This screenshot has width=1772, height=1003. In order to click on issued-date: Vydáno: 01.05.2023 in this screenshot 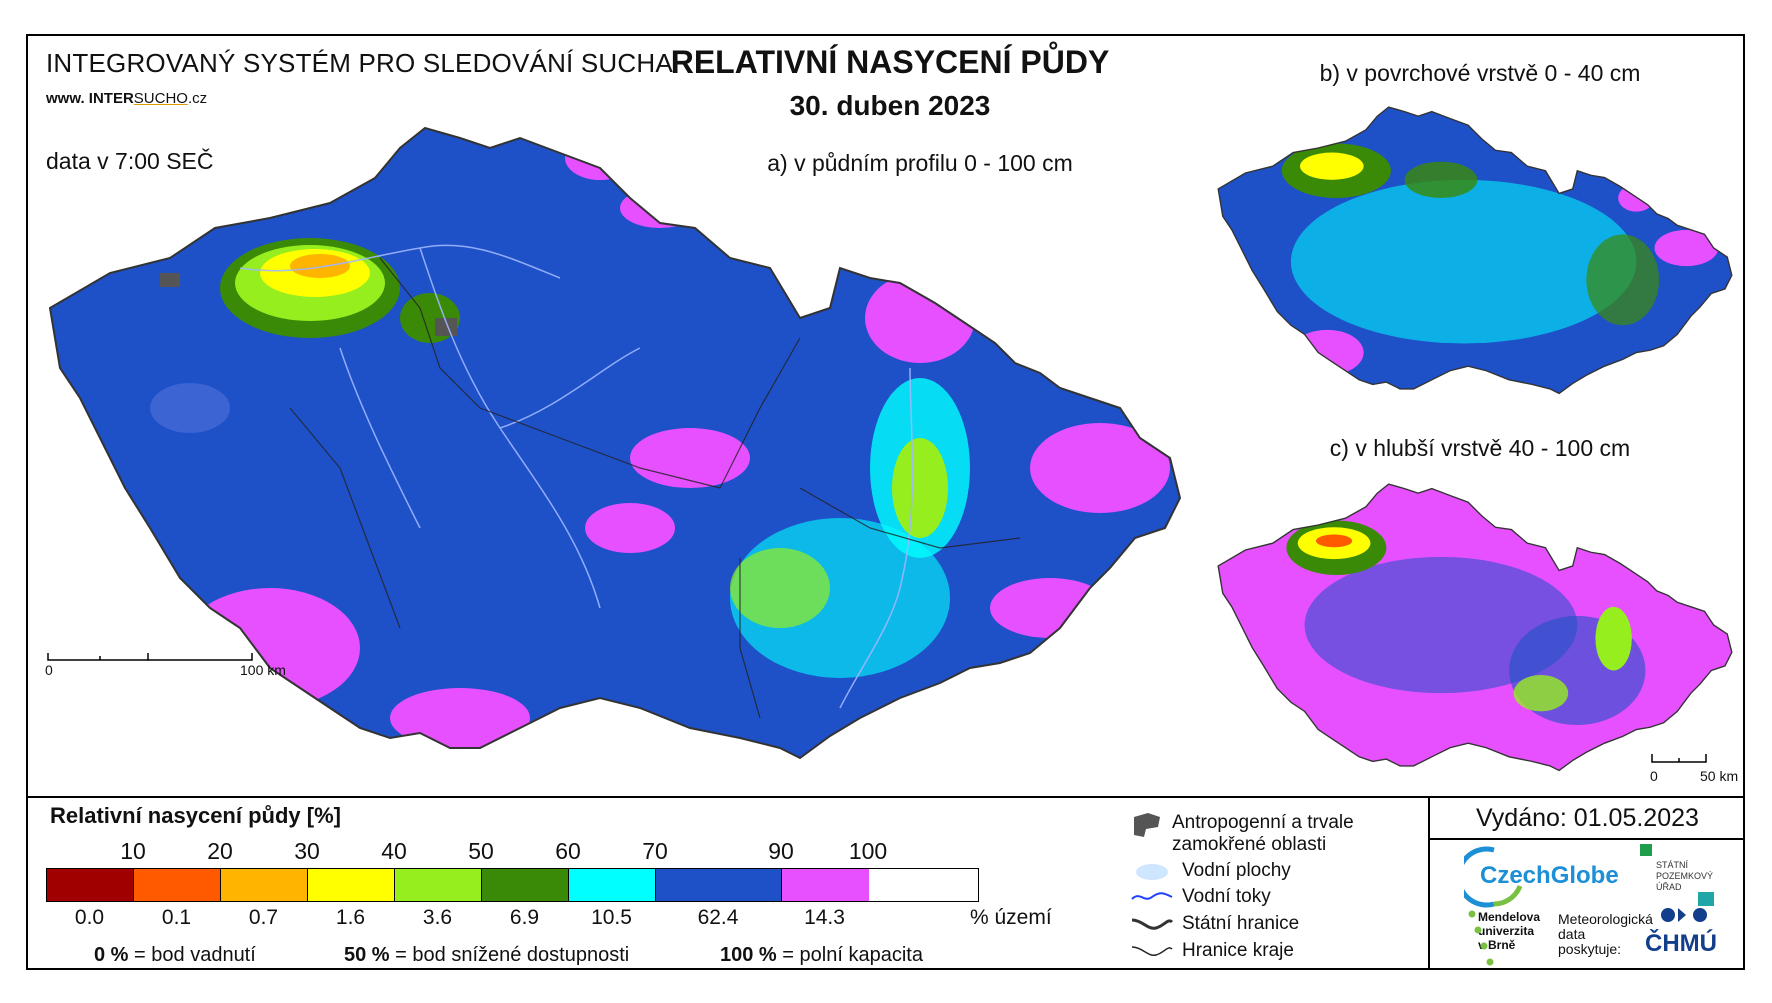, I will do `click(1587, 818)`.